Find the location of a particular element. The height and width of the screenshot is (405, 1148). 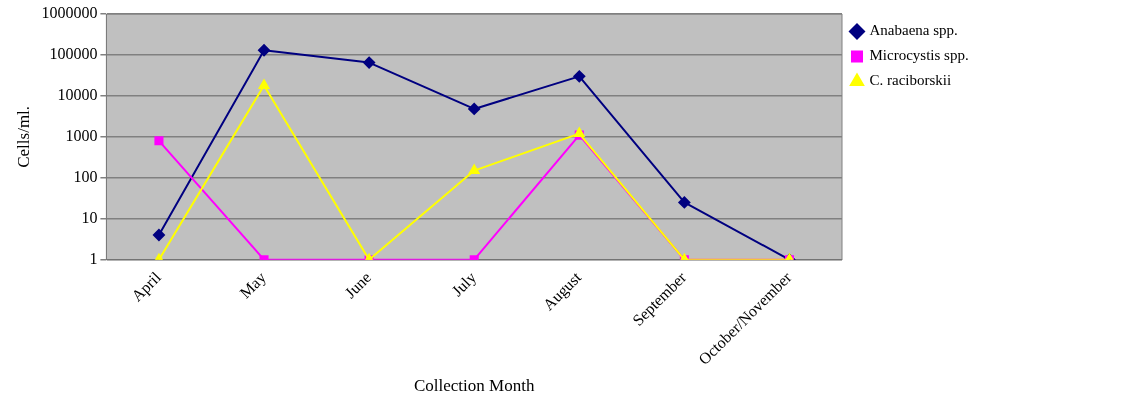

y-axis-title: Cells/ml. is located at coordinates (23, 136).